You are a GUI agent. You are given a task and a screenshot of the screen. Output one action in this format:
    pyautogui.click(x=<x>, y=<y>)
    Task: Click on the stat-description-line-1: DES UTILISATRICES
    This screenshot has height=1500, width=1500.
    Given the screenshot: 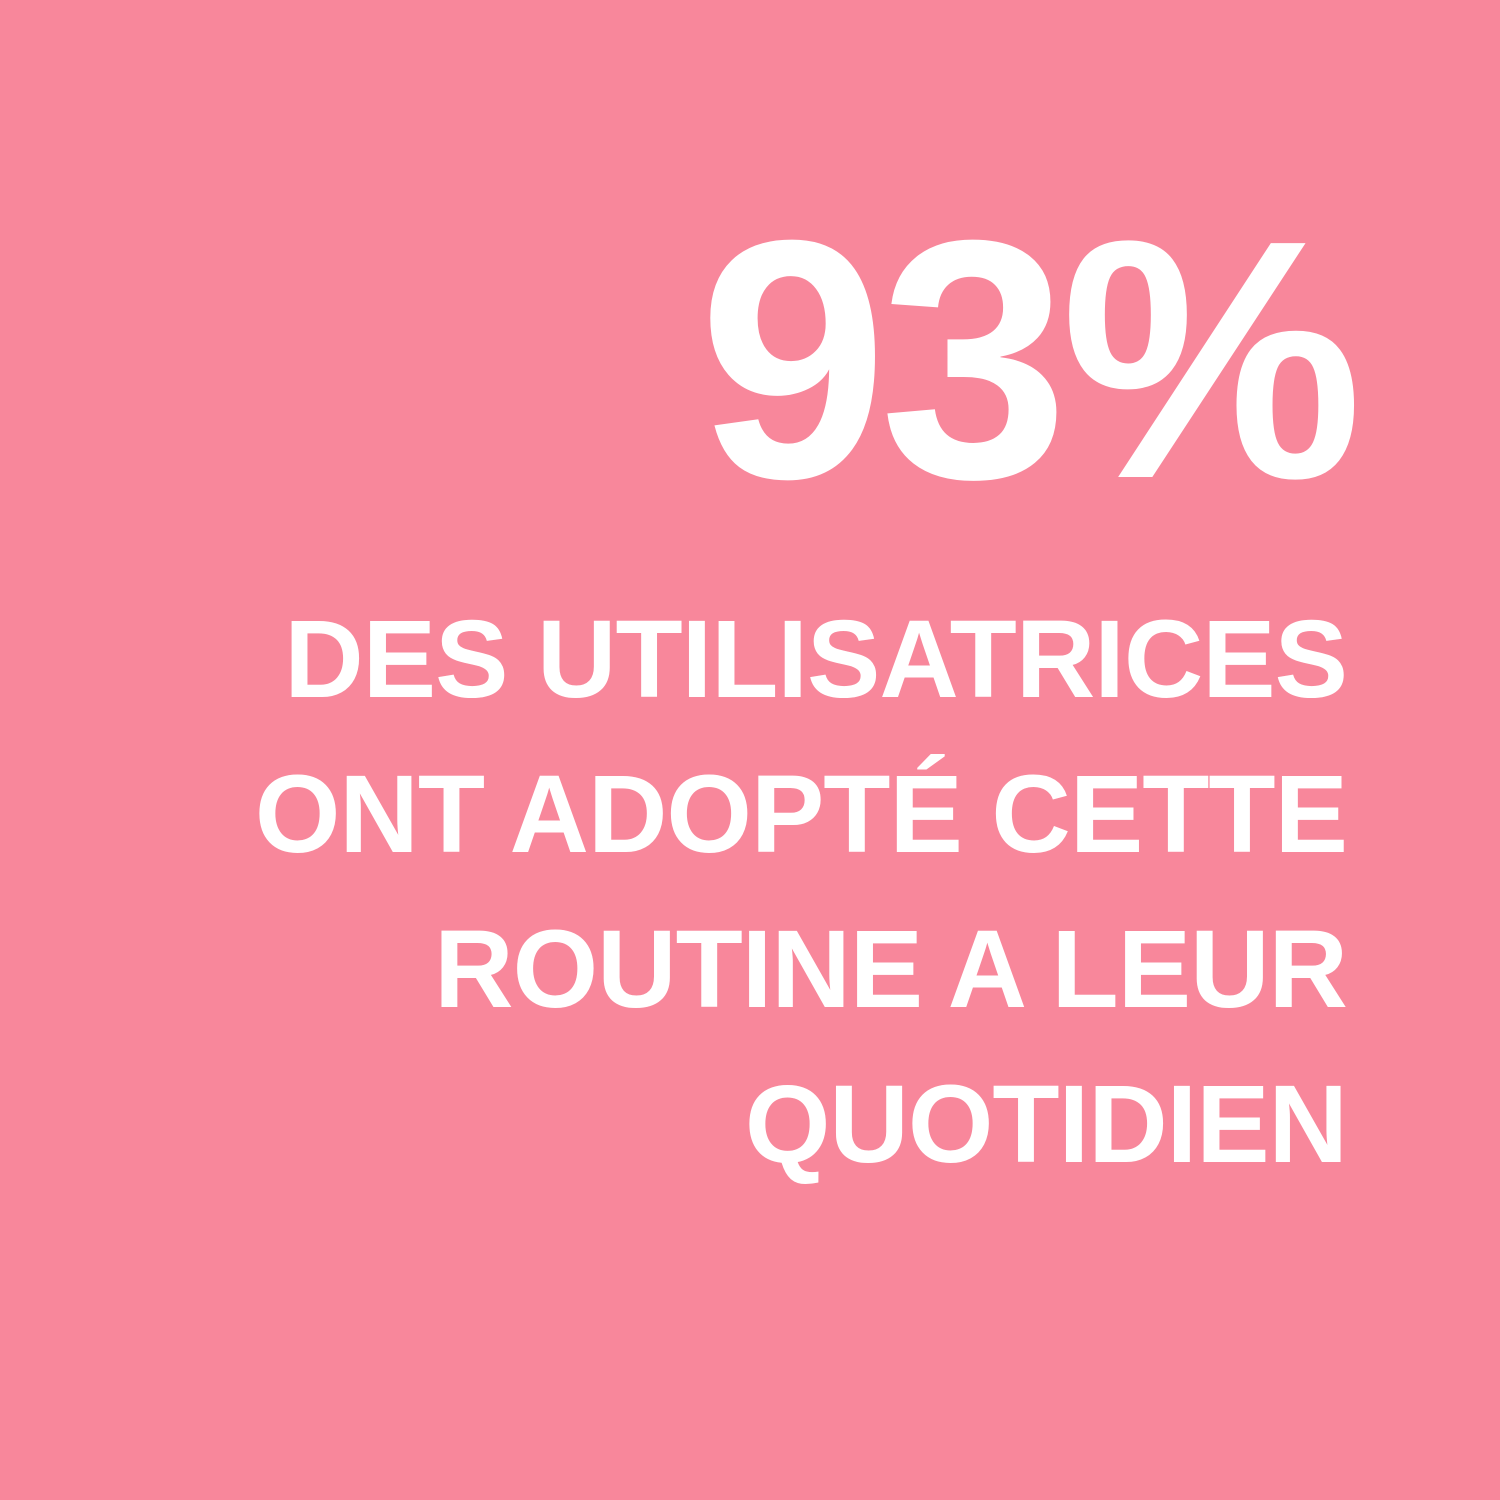 What is the action you would take?
    pyautogui.click(x=816, y=659)
    